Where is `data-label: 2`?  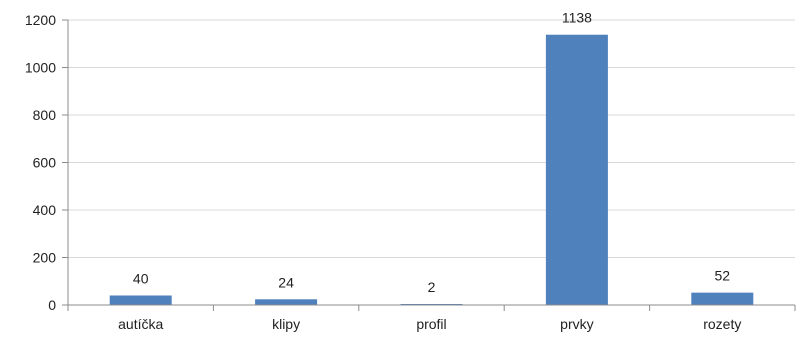 data-label: 2 is located at coordinates (432, 287).